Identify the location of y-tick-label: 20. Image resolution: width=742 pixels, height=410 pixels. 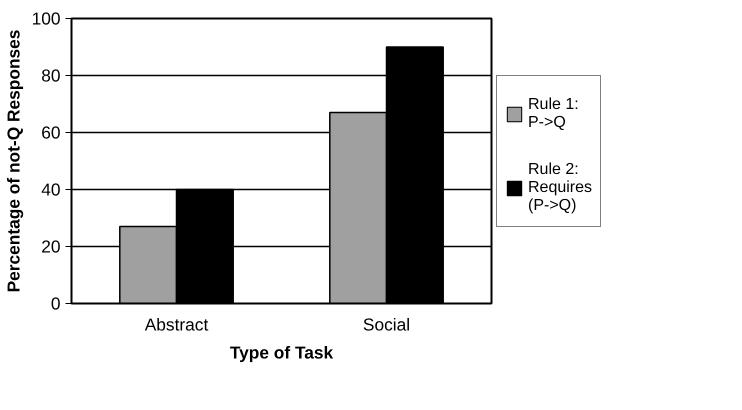
(51, 246).